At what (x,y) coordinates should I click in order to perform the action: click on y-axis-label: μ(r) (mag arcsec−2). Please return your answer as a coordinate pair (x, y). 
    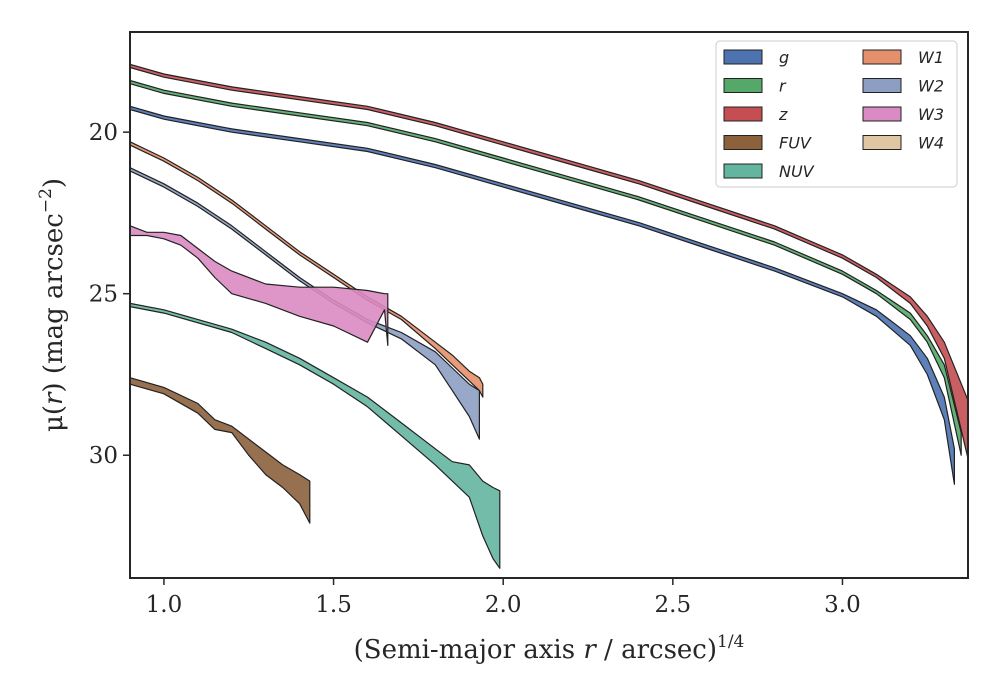
    Looking at the image, I should click on (52, 305).